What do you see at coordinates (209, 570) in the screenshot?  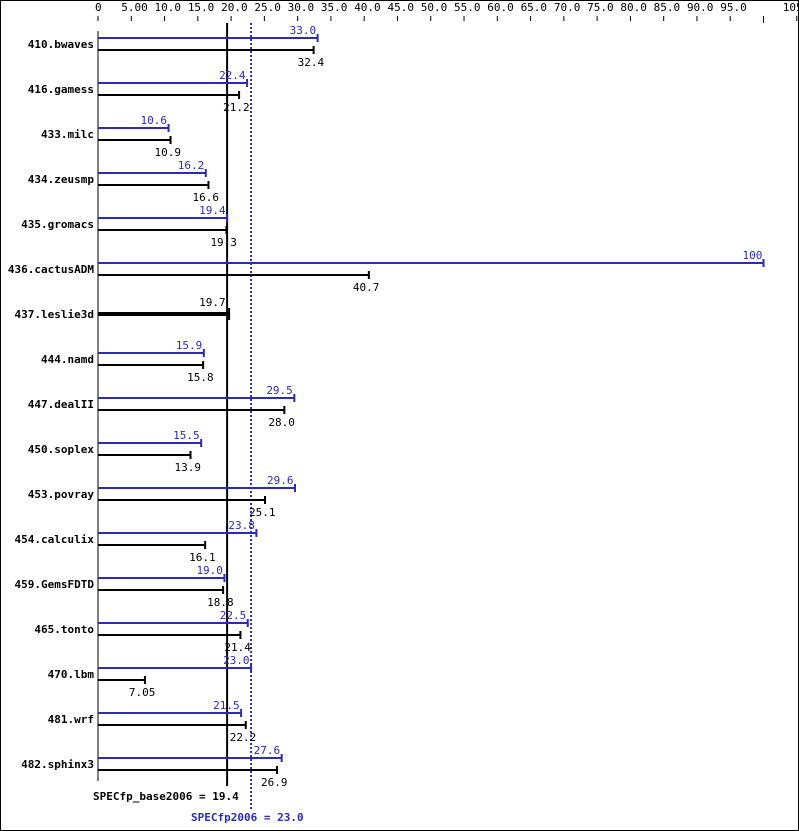 I see `value-label-peak: 19.0` at bounding box center [209, 570].